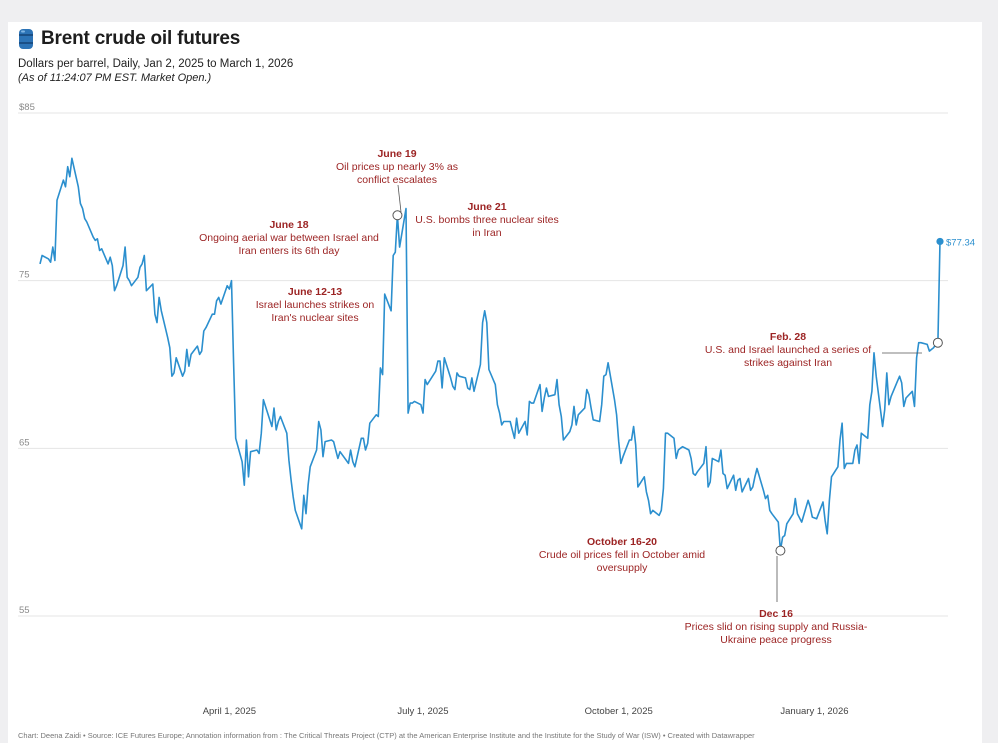 The height and width of the screenshot is (743, 998). What do you see at coordinates (619, 711) in the screenshot?
I see `x-tick-label: October 1, 2025` at bounding box center [619, 711].